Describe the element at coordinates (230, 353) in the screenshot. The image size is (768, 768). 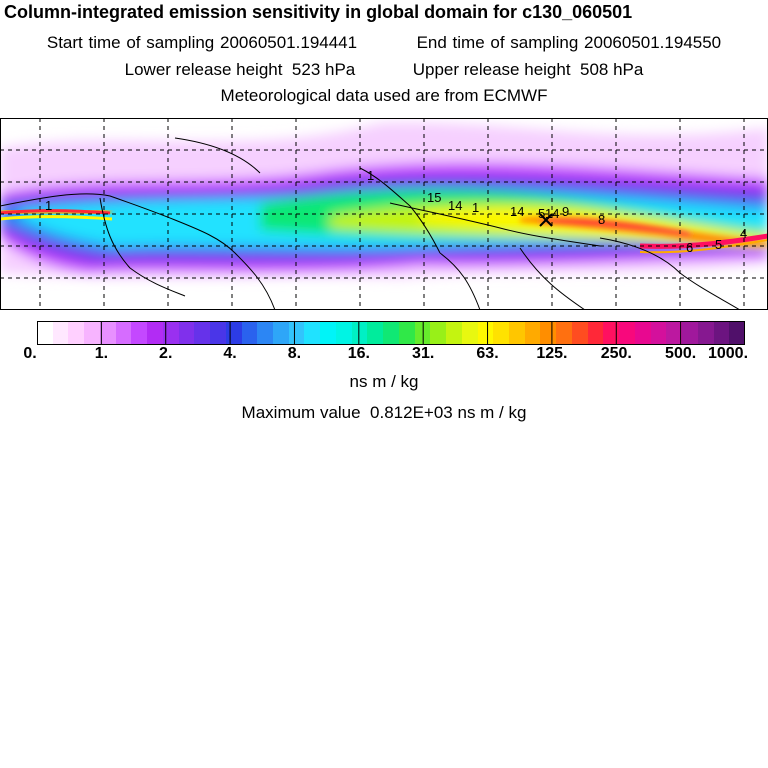
I see `colorbar-tick-label: 4.` at that location.